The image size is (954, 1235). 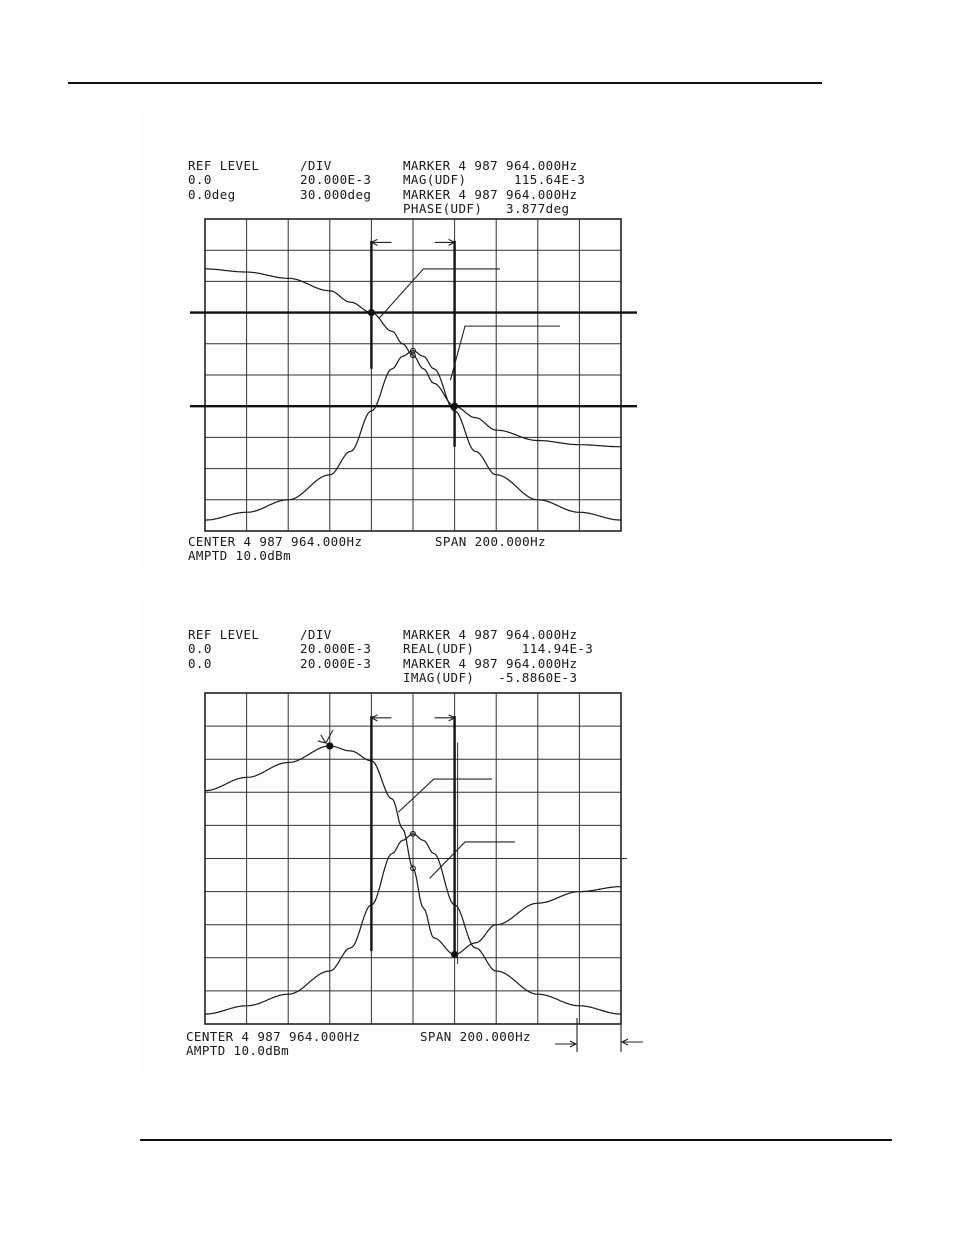 I want to click on chart-1-header-mid: /DIV 20.000E-3 30.000deg, so click(x=336, y=180).